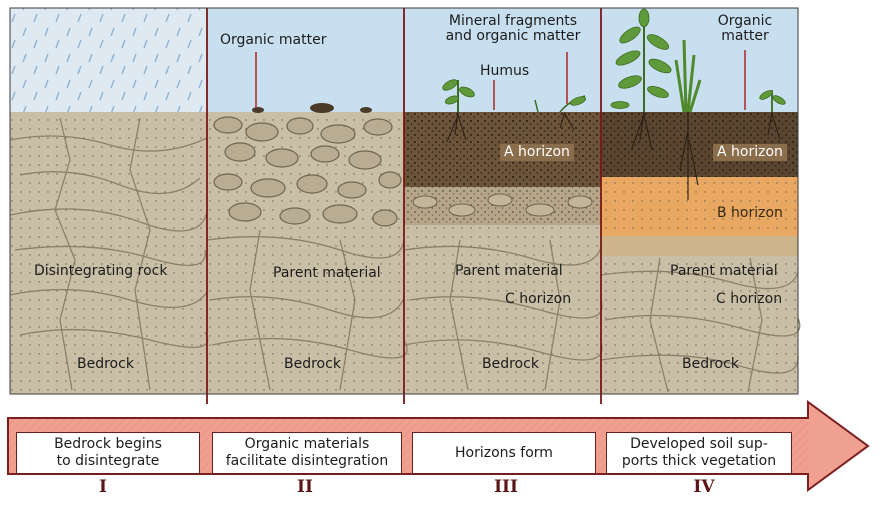 This screenshot has height=523, width=882. What do you see at coordinates (750, 152) in the screenshot?
I see `label-a-horizon-4: A horizon` at bounding box center [750, 152].